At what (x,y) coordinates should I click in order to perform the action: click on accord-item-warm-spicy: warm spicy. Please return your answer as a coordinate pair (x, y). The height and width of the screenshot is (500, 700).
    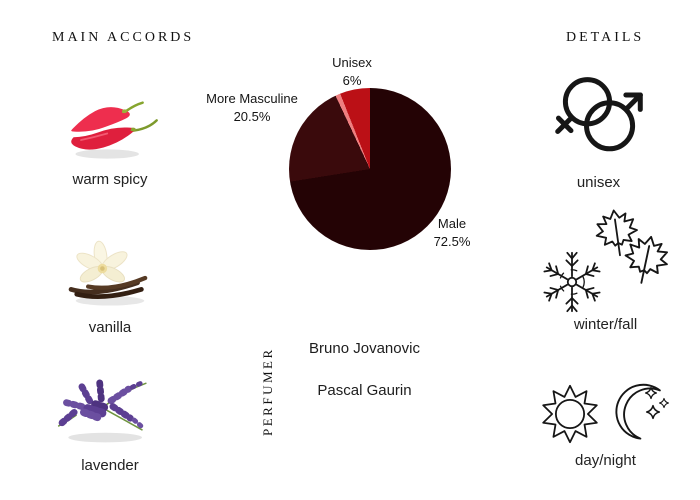
    Looking at the image, I should click on (110, 143).